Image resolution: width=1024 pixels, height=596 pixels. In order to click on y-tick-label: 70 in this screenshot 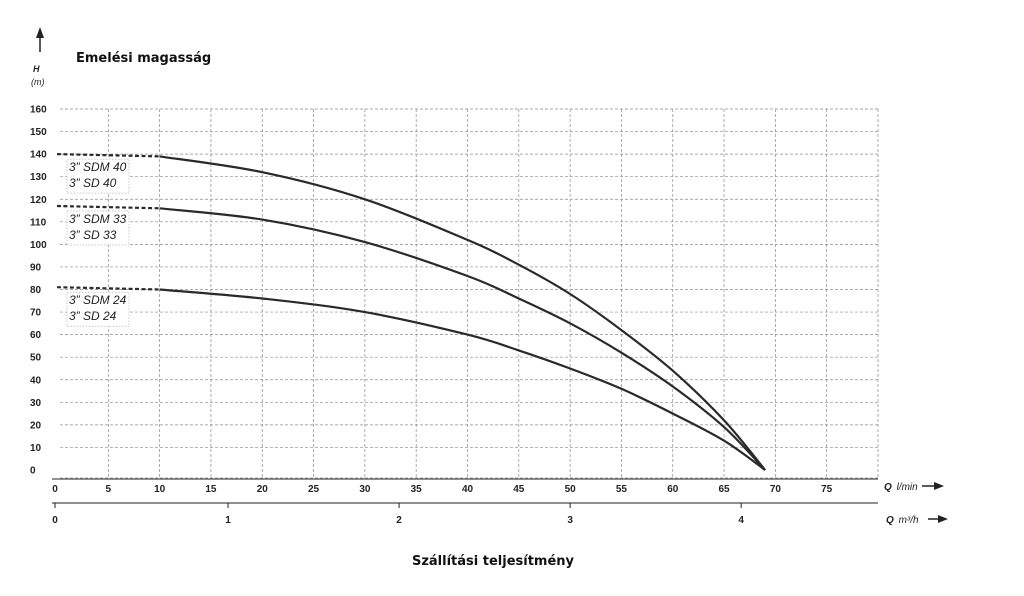, I will do `click(36, 313)`.